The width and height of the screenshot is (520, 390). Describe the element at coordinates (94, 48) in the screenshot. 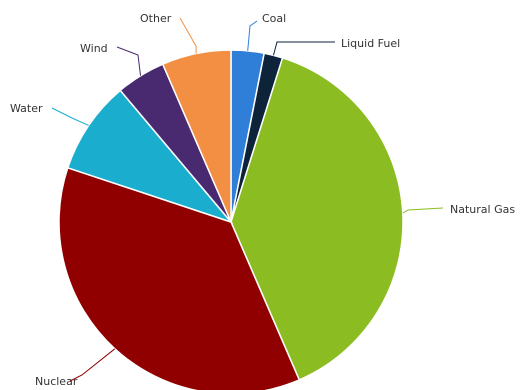

I see `label-wind: Wind` at that location.